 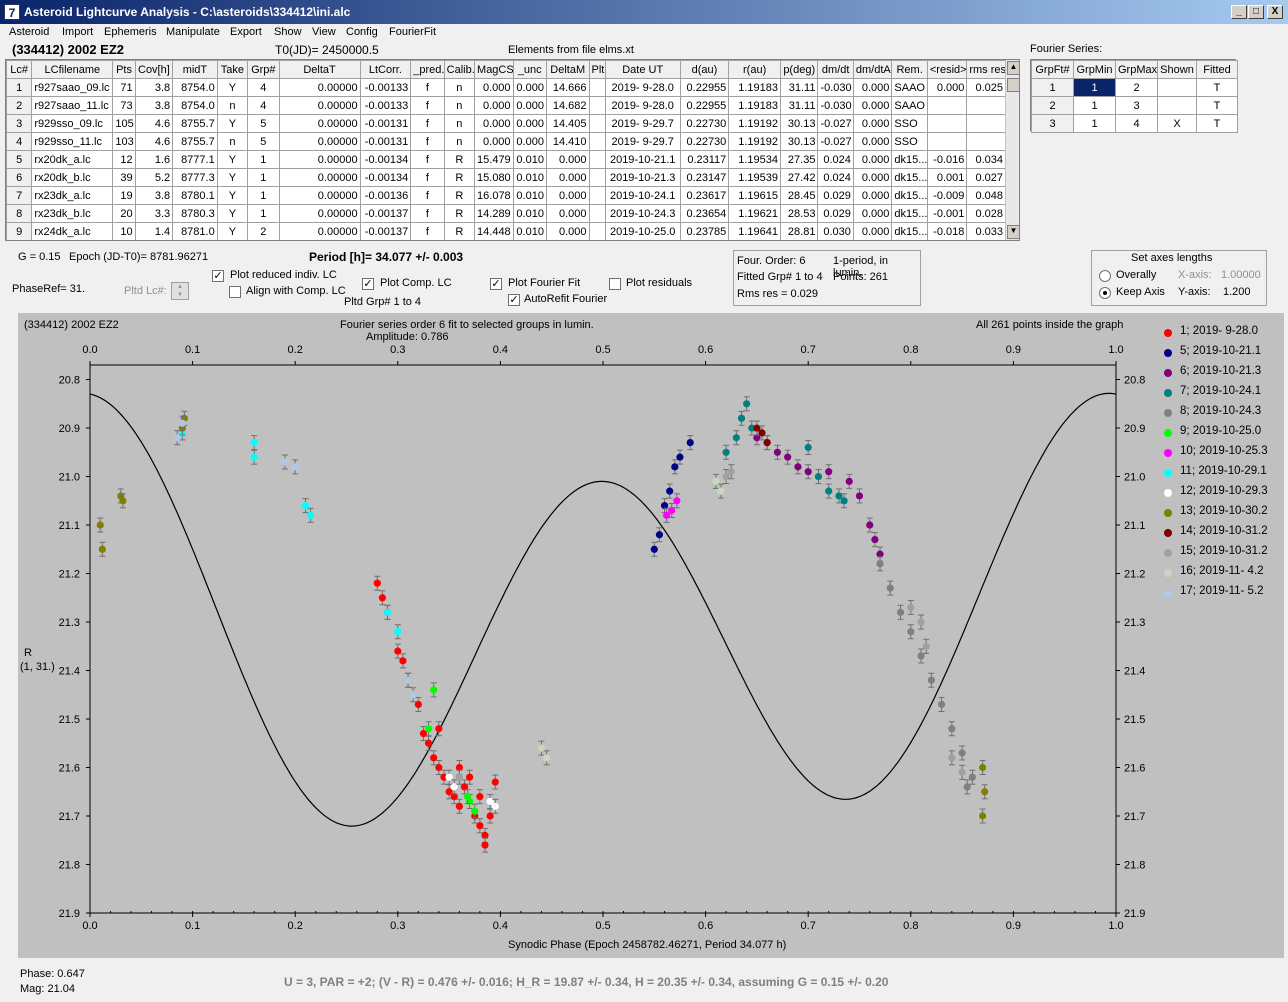 I want to click on lc-table-cell: 0.048, so click(x=986, y=195).